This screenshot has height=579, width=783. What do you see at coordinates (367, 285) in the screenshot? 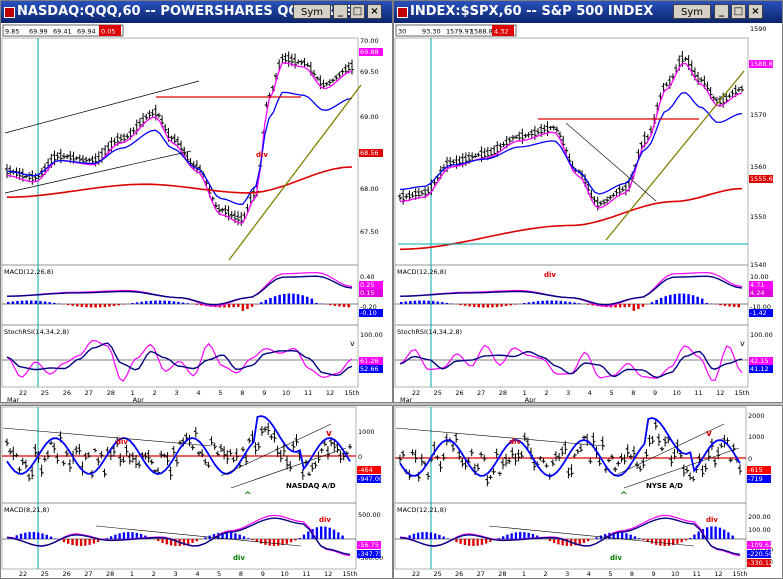
I see `macd-tag-1: 0.25` at bounding box center [367, 285].